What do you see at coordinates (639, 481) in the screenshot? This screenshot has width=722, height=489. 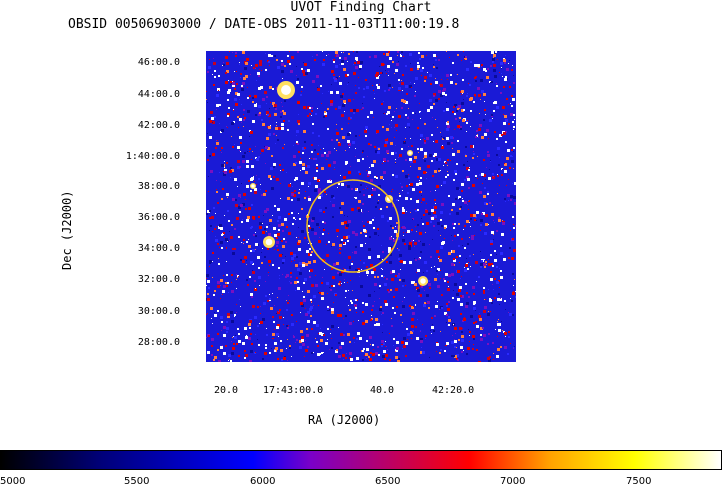 I see `colorbar-tick-label: 7500` at bounding box center [639, 481].